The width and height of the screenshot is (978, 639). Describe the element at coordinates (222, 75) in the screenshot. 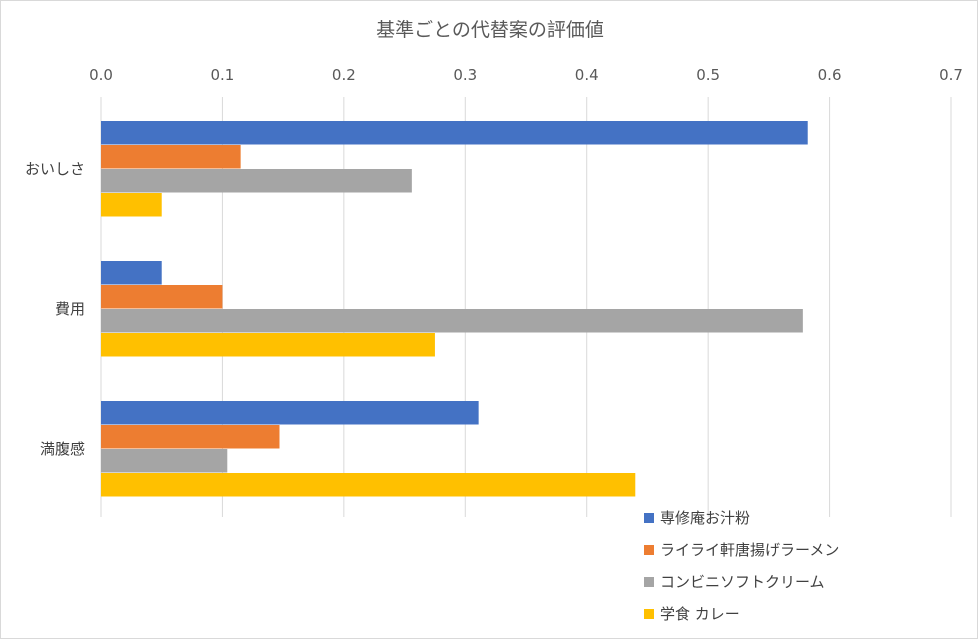

I see `x-tick-label: 0.1` at that location.